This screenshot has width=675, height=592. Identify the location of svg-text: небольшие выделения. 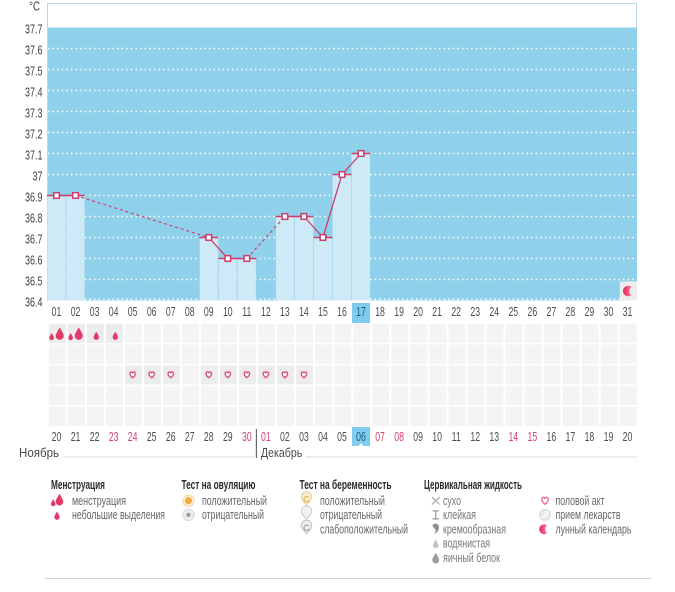
(118, 515).